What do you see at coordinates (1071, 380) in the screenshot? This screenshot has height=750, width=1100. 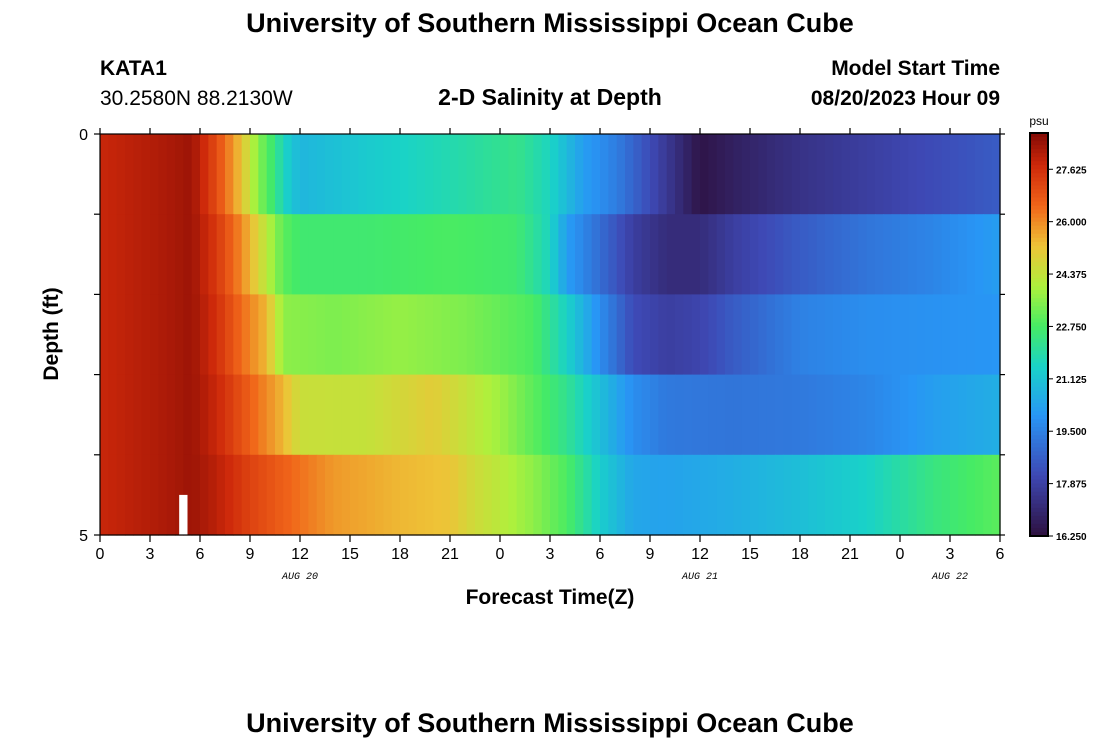 I see `colorbar-tick-label: 21.125` at bounding box center [1071, 380].